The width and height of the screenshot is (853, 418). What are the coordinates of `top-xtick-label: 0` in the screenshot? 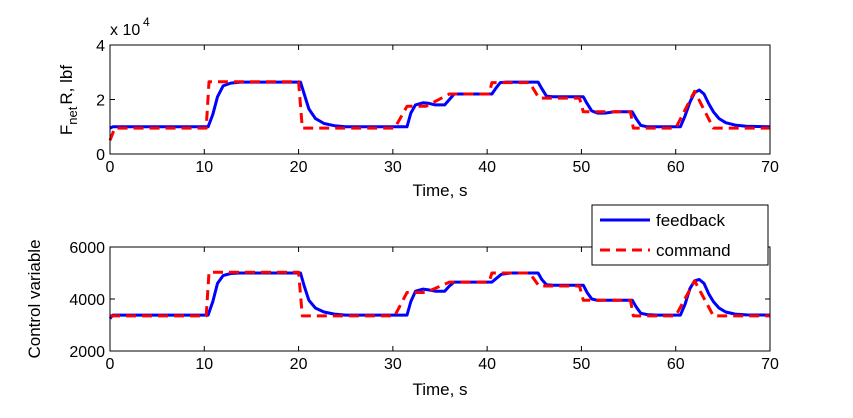 It's located at (110, 167).